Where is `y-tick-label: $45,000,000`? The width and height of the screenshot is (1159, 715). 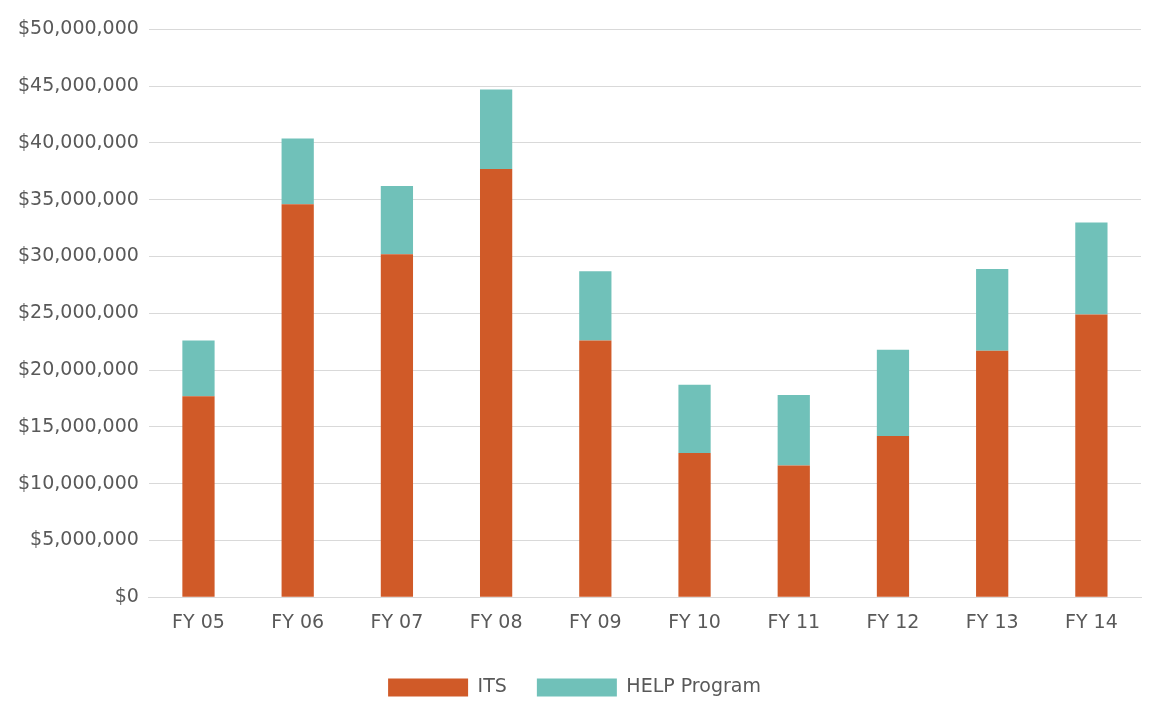 y-tick-label: $45,000,000 is located at coordinates (78, 84).